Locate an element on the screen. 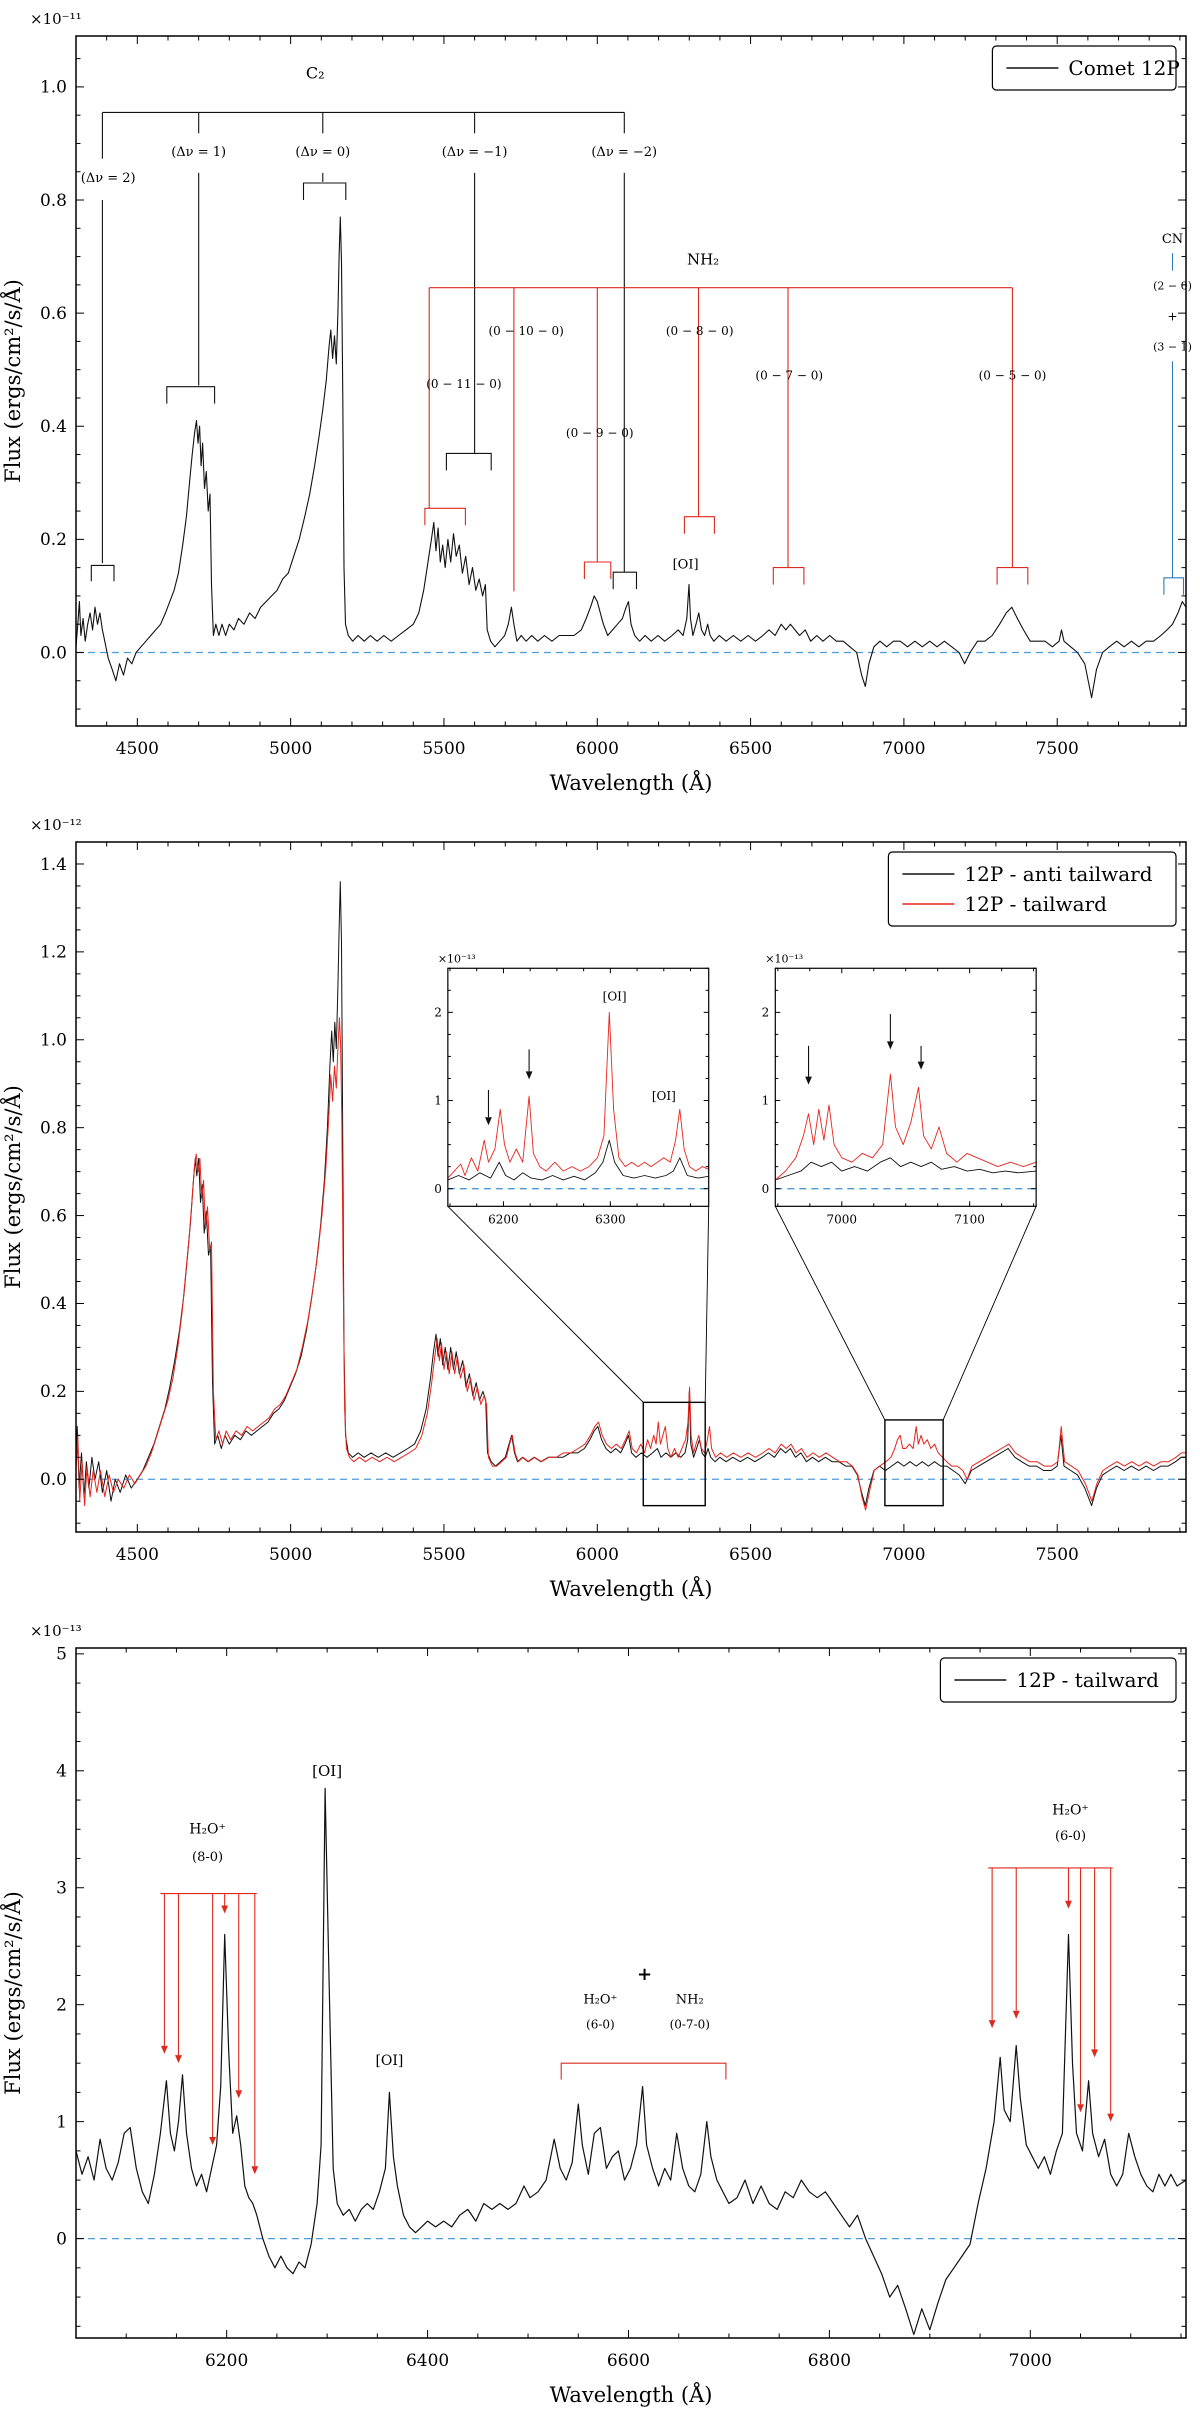  zoom-region-rect is located at coordinates (674, 1454).